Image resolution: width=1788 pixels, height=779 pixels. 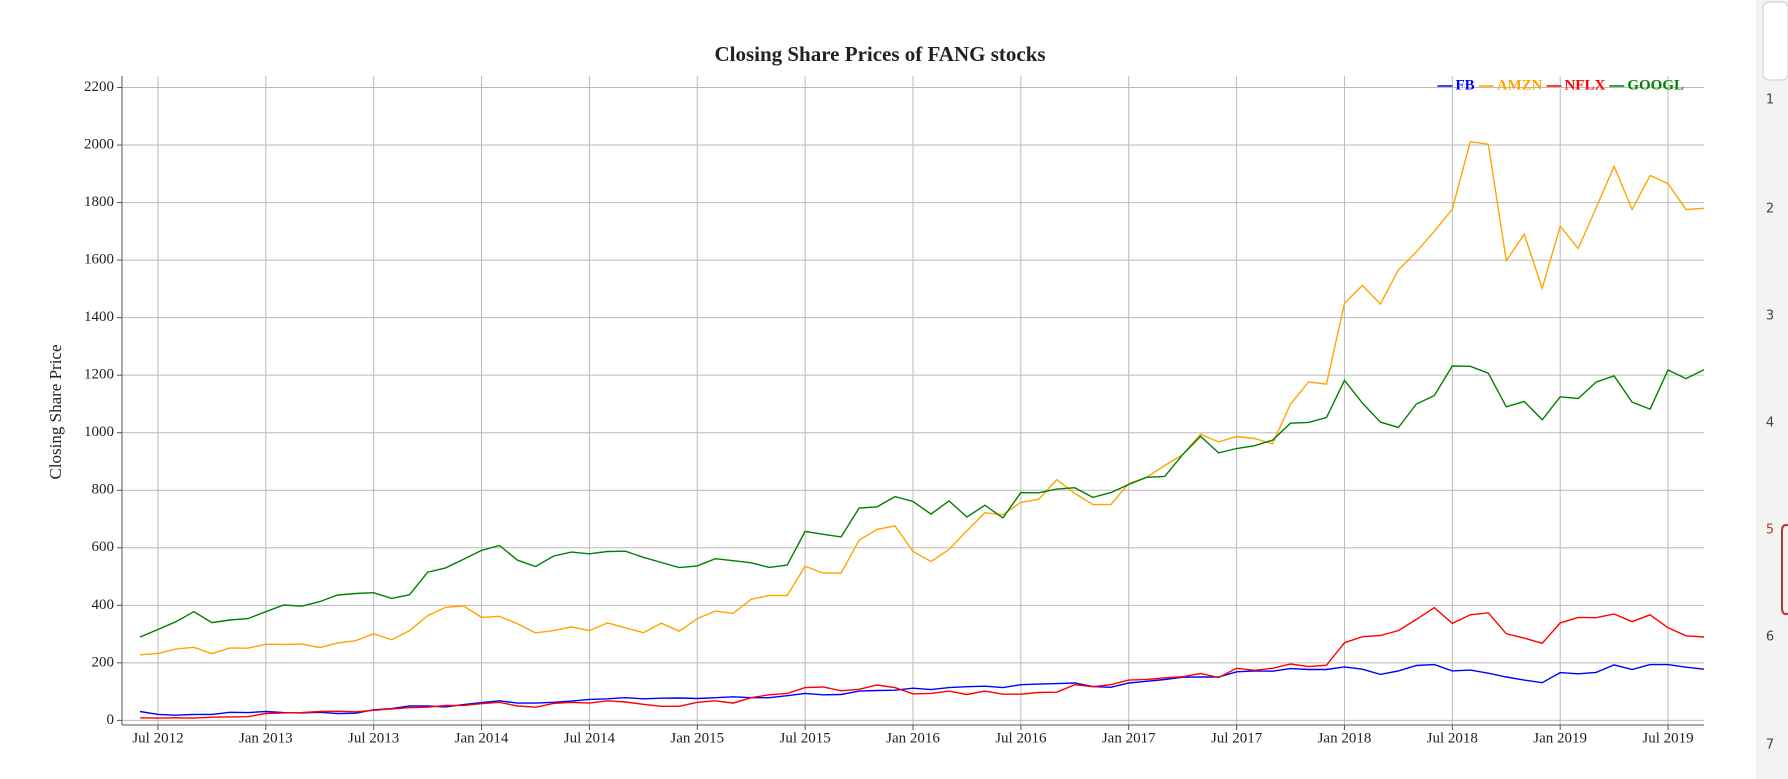 What do you see at coordinates (1770, 745) in the screenshot?
I see `sidebar-item: 7` at bounding box center [1770, 745].